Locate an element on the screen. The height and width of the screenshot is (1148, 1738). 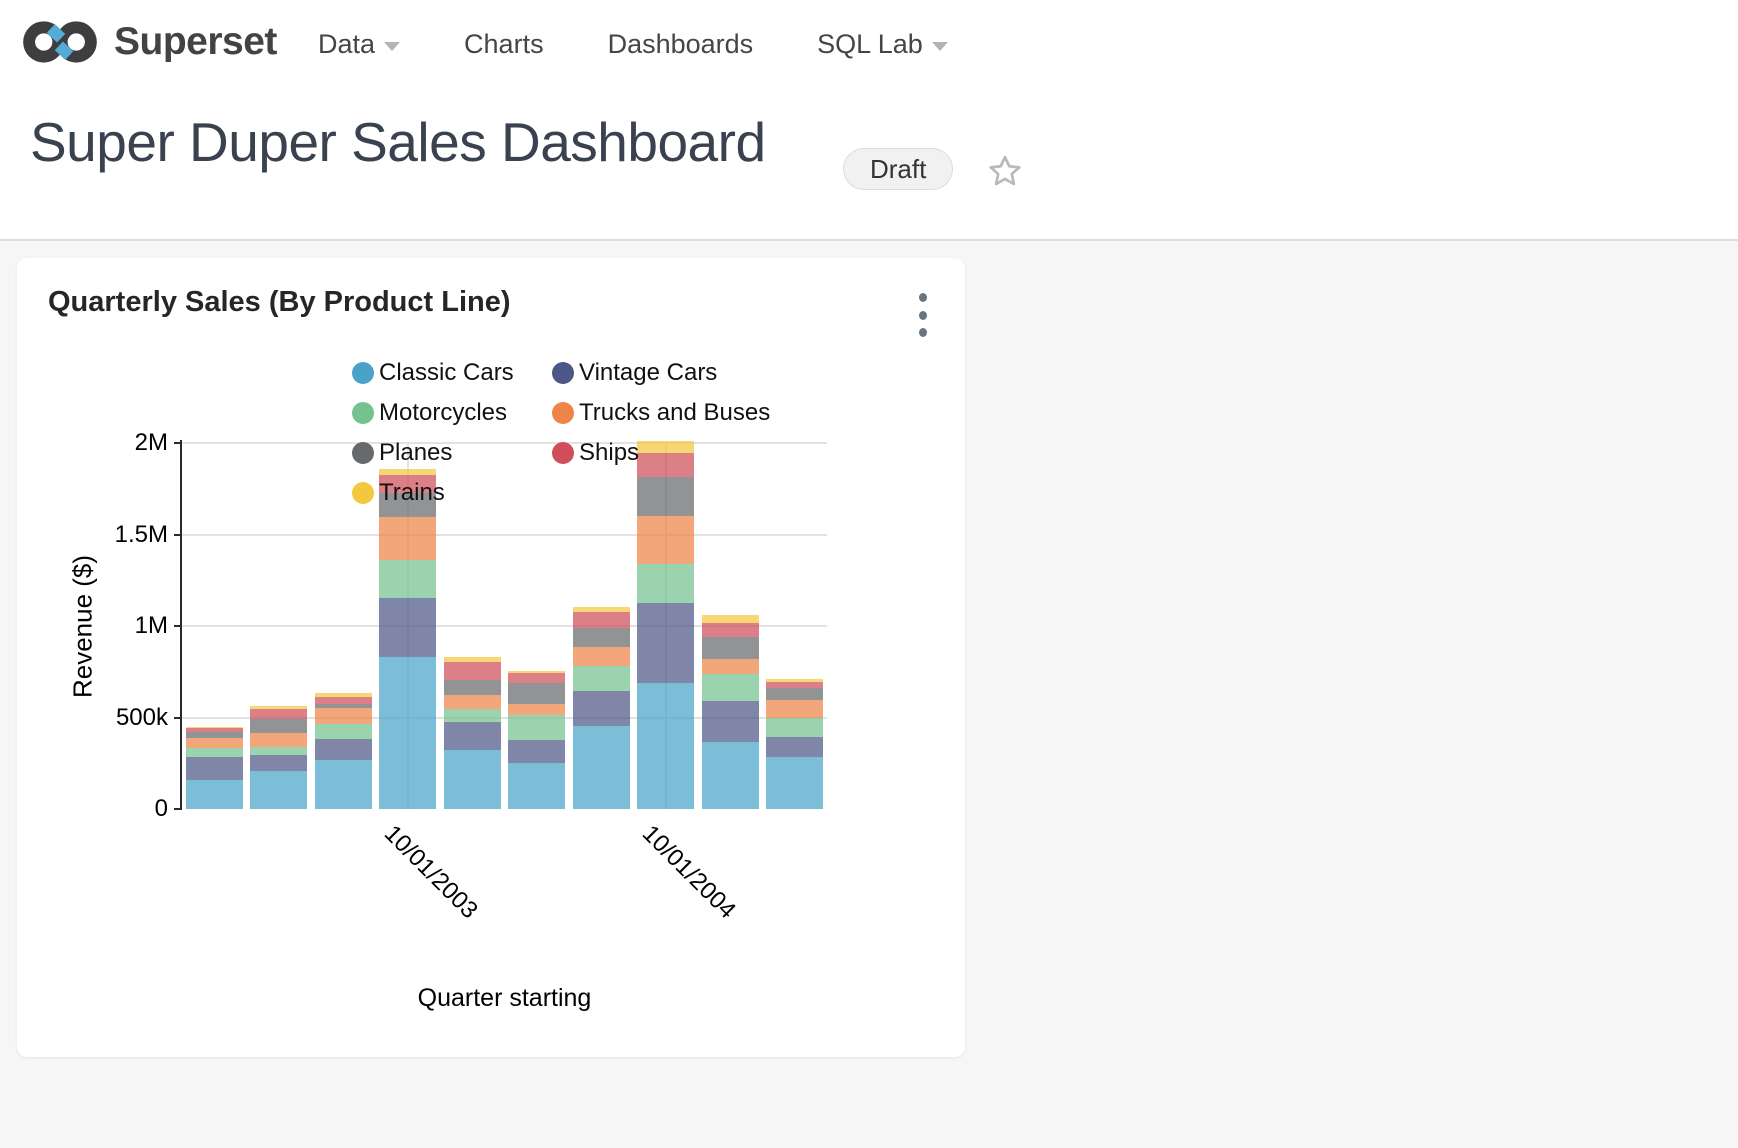
legend-item: Motorcycles is located at coordinates (452, 413).